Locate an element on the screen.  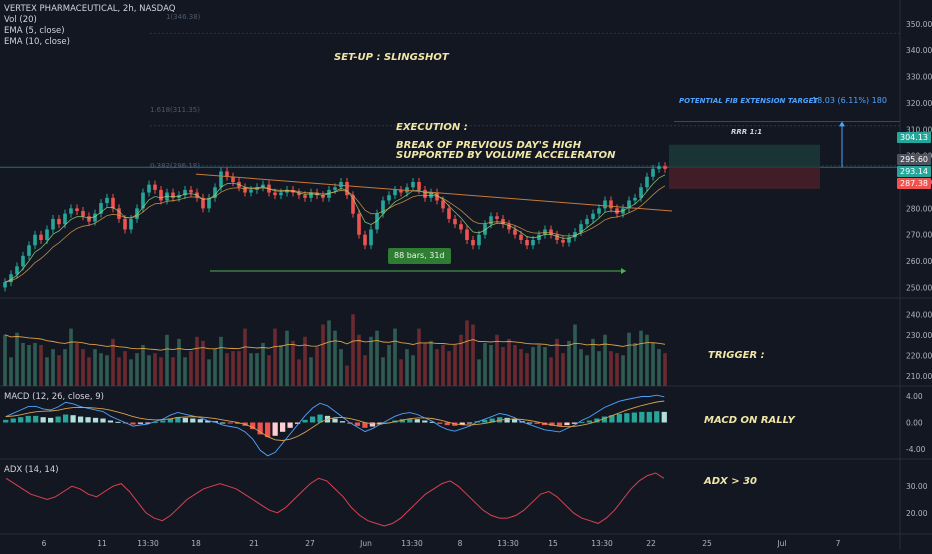
price-tick-label: 330.00 is located at coordinates (919, 77).